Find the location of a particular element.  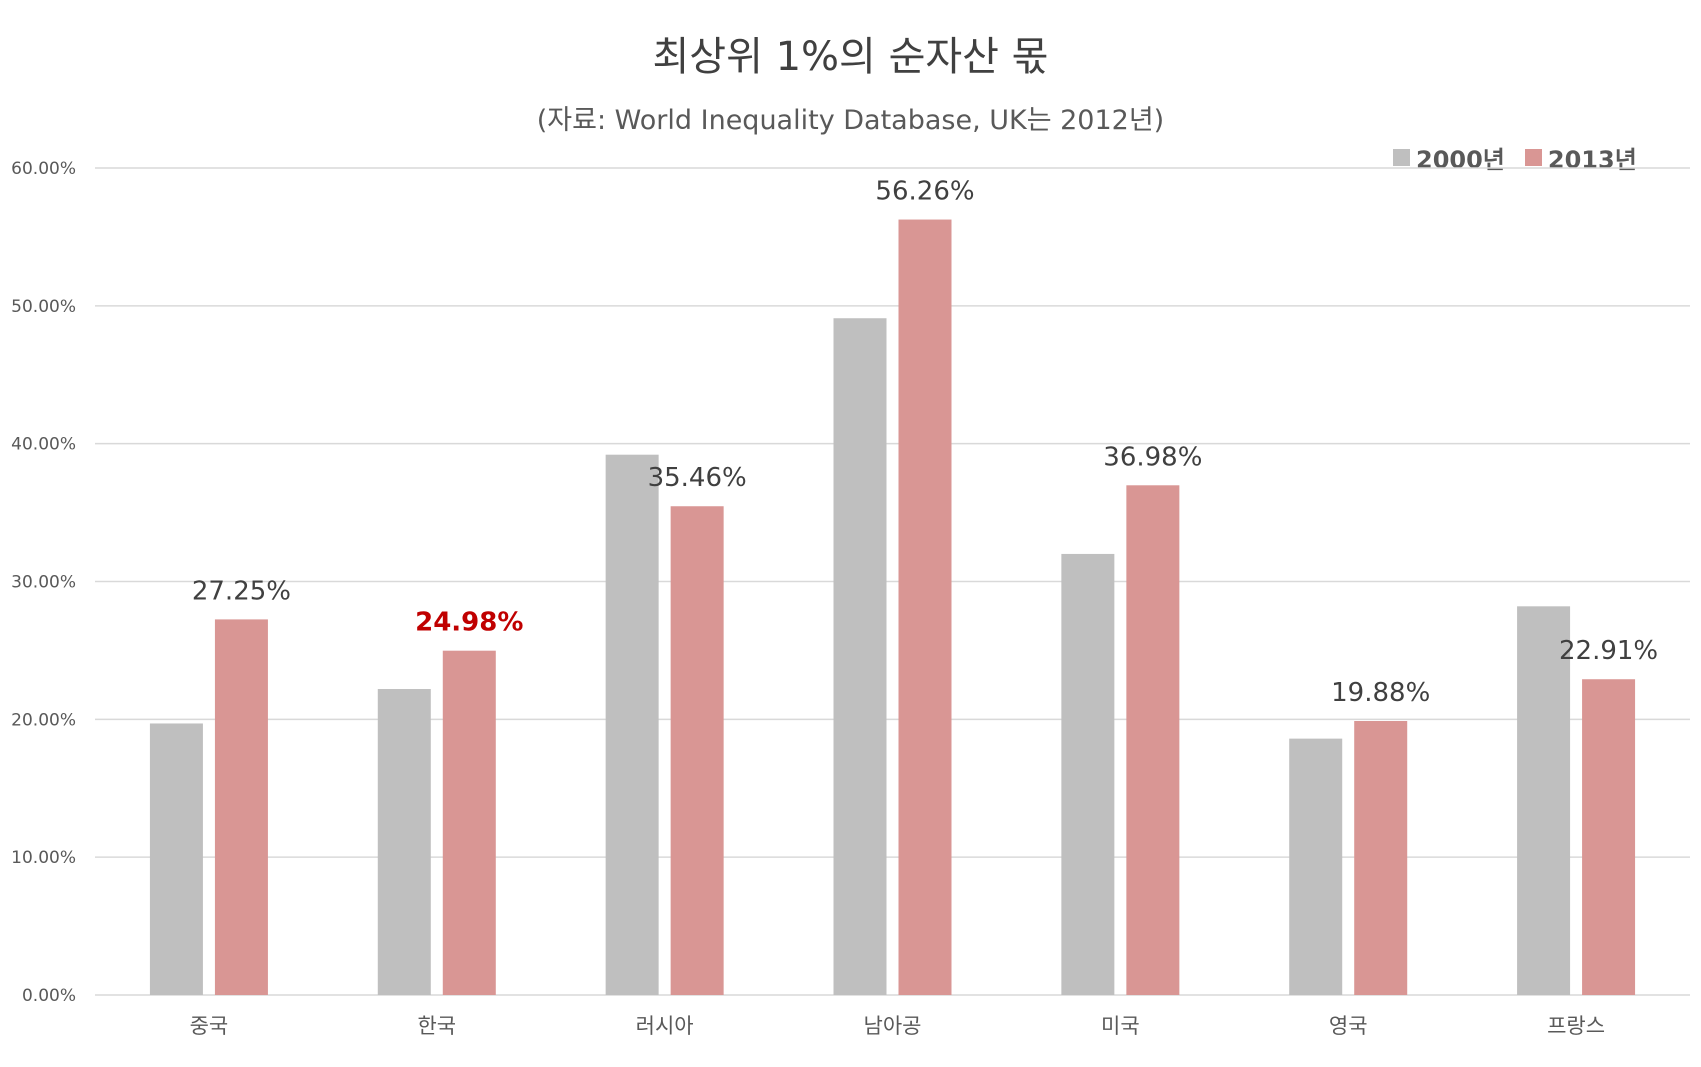

data-label: 22.91% is located at coordinates (1608, 651).